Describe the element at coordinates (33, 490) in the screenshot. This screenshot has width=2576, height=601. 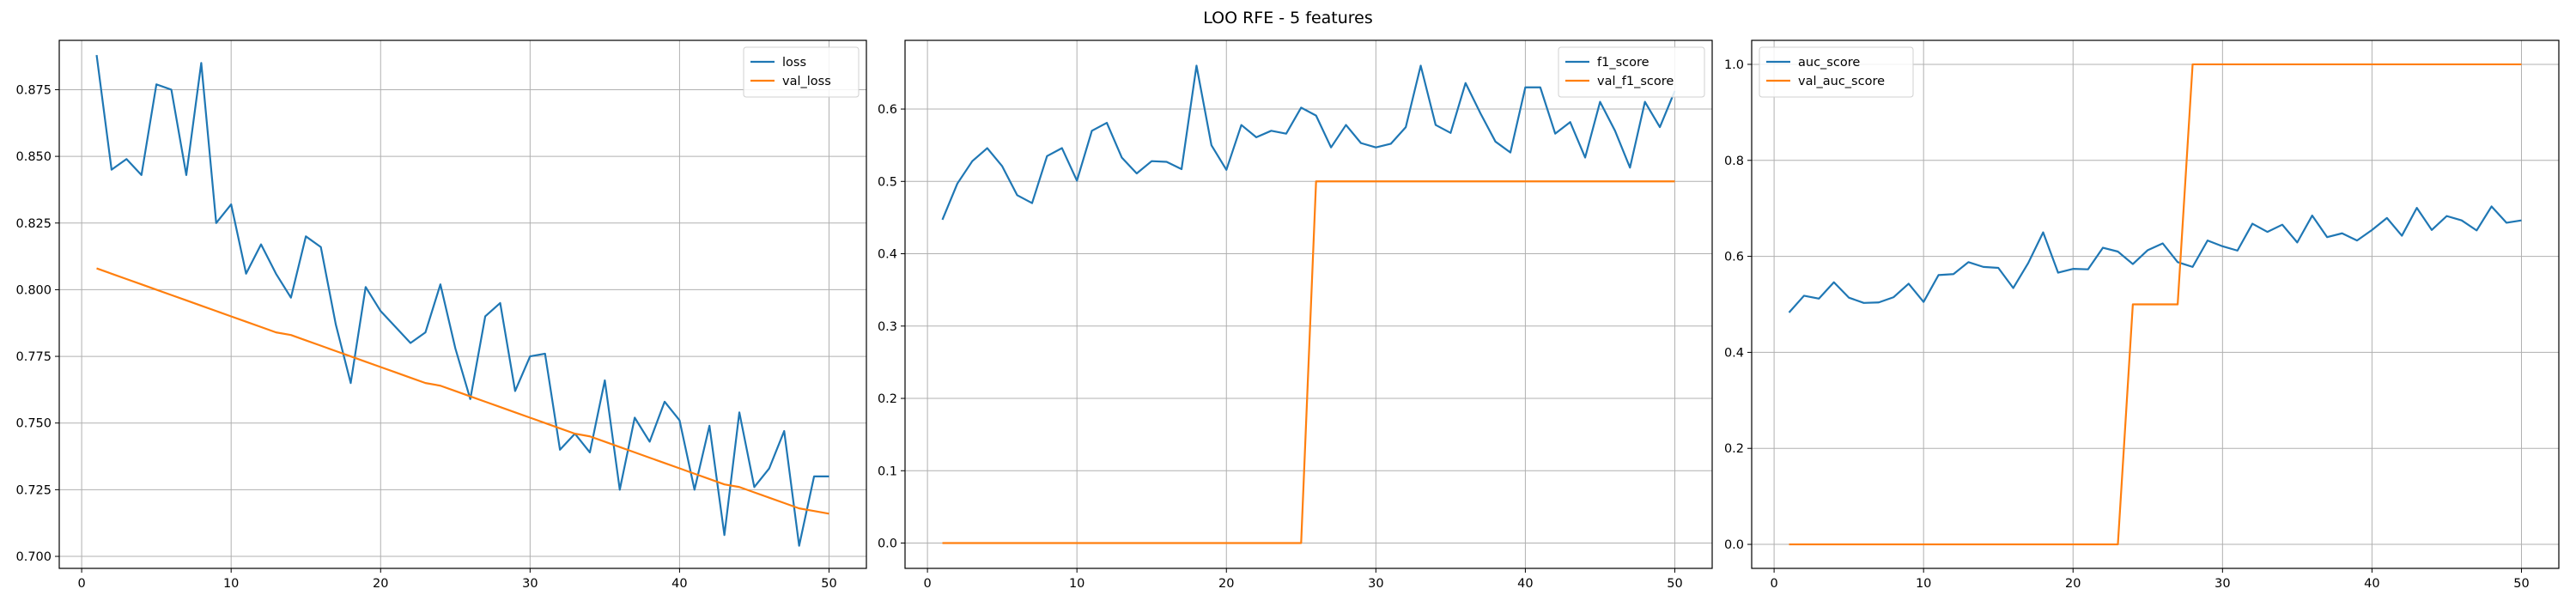
I see `y-tick-label: 0.725` at that location.